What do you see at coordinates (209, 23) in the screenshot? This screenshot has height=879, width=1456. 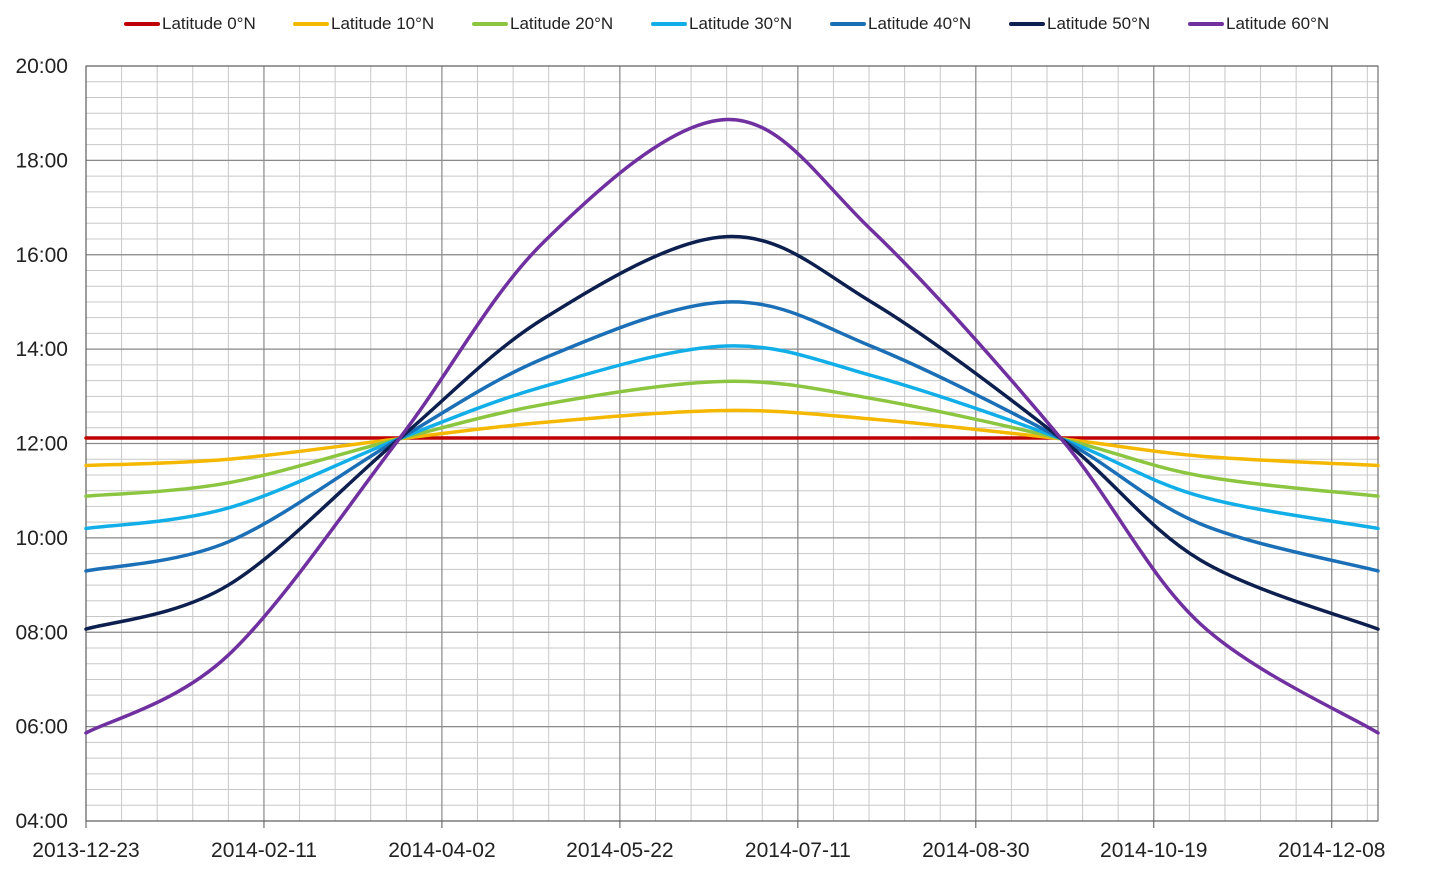 I see `legend-label: Latitude 0°N` at bounding box center [209, 23].